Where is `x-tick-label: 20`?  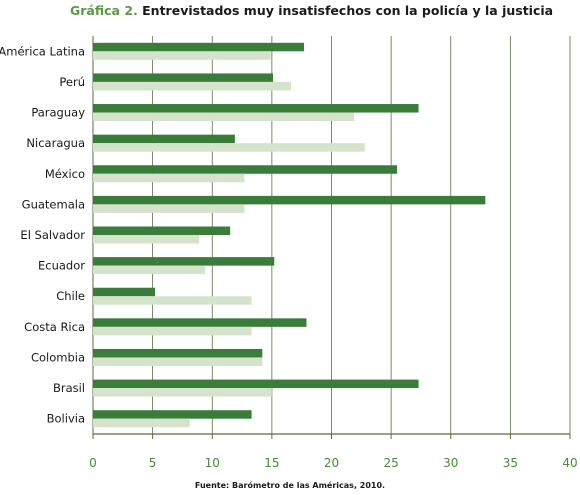
x-tick-label: 20 is located at coordinates (331, 463).